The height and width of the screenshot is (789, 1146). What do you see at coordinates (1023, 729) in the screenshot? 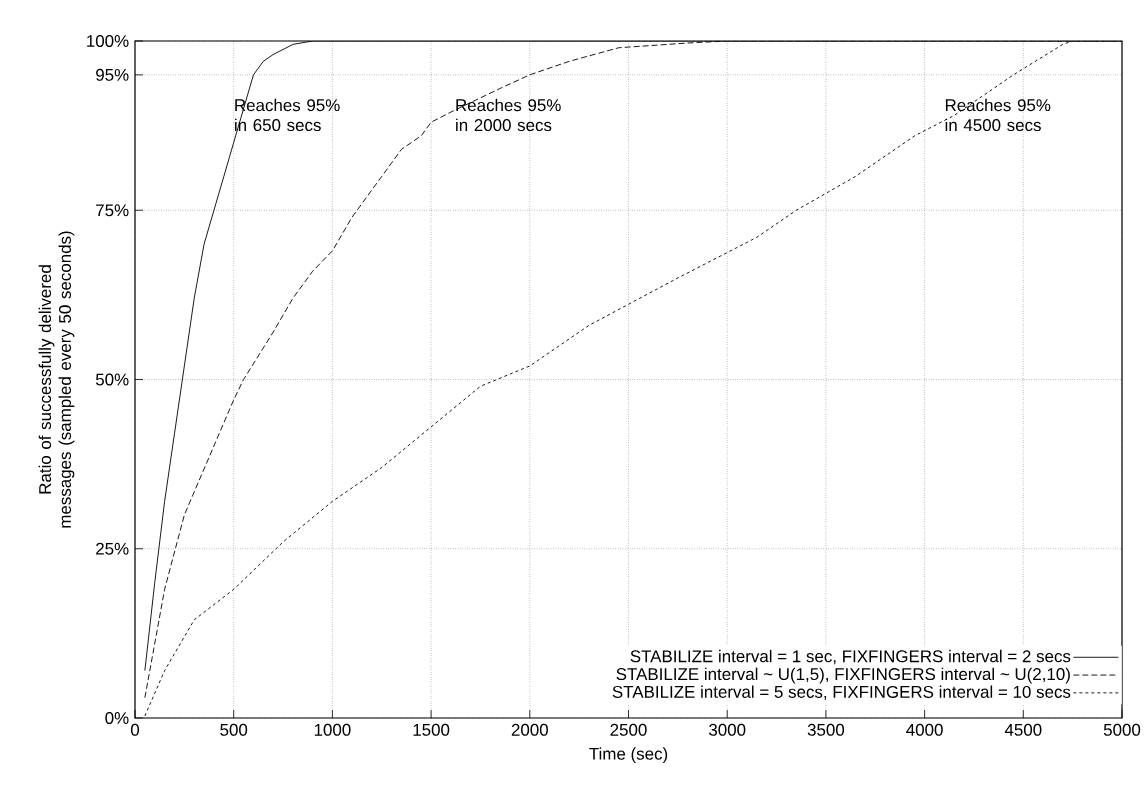
I see `x-tick-label: 4500` at bounding box center [1023, 729].